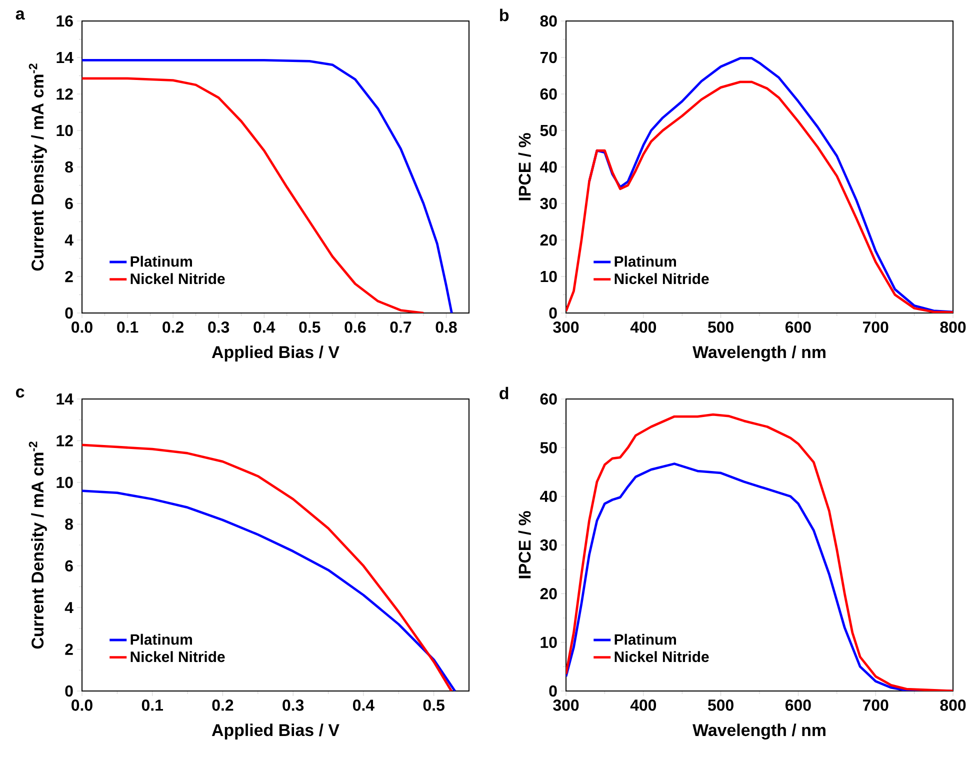  I want to click on y-tick-label: 70, so click(548, 58).